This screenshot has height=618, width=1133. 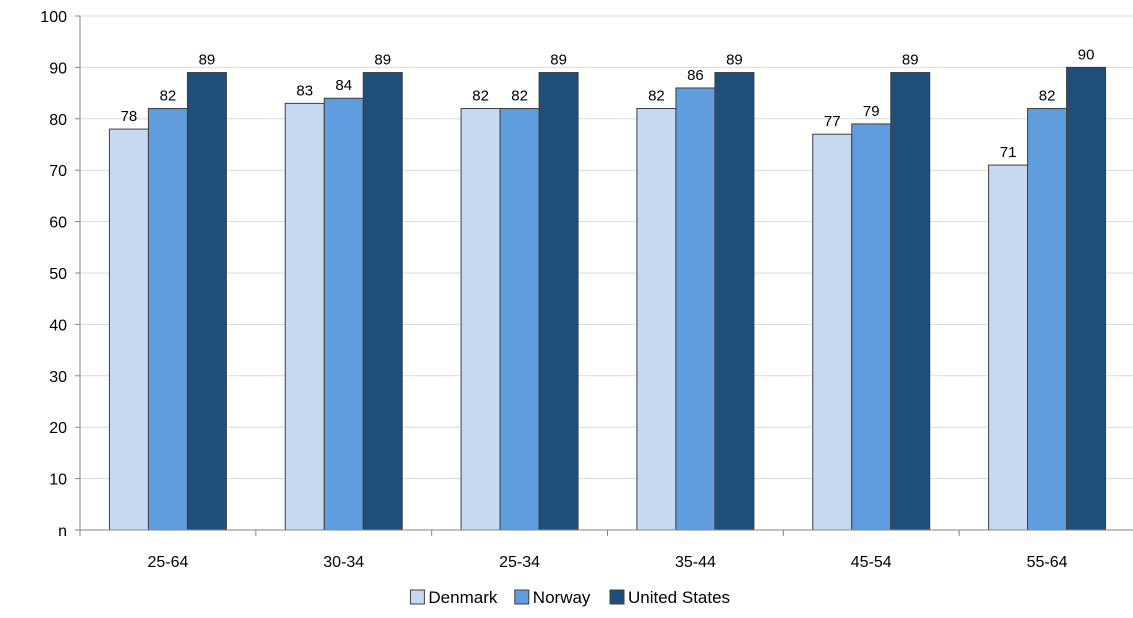 What do you see at coordinates (343, 562) in the screenshot?
I see `x-tick-label: 30-34` at bounding box center [343, 562].